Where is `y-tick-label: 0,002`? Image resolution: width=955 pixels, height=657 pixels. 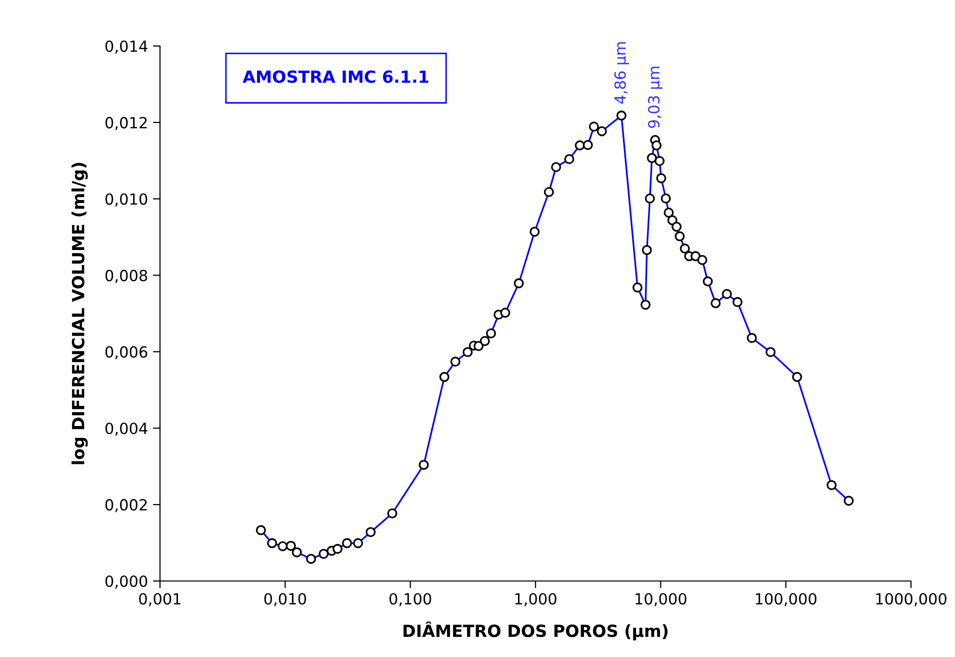
y-tick-label: 0,002 is located at coordinates (126, 505).